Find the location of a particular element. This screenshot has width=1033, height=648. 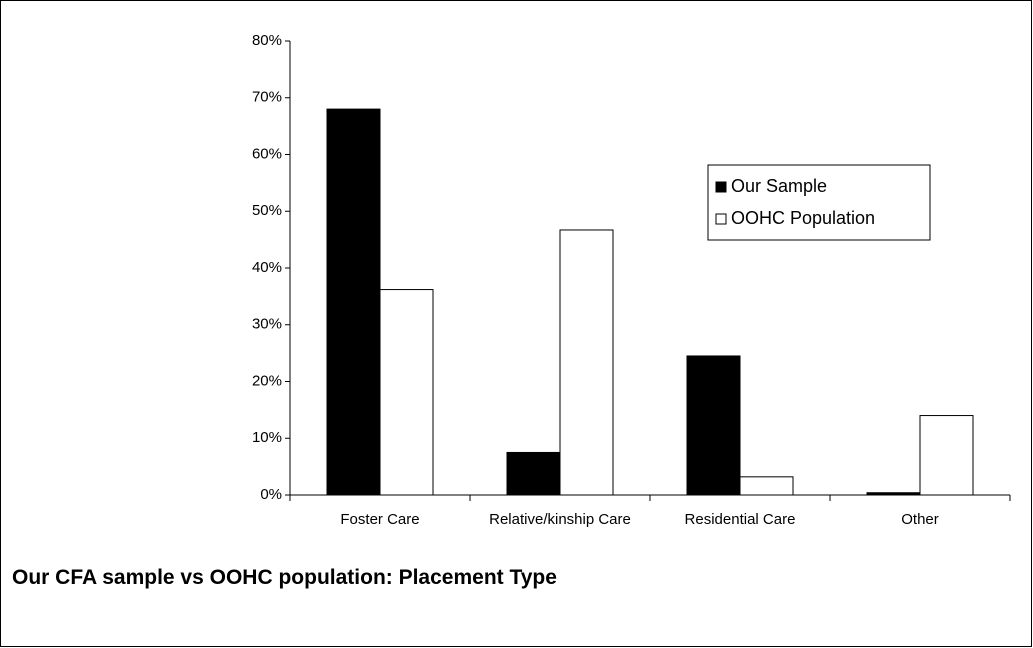

y-tick-label: 0% is located at coordinates (271, 494).